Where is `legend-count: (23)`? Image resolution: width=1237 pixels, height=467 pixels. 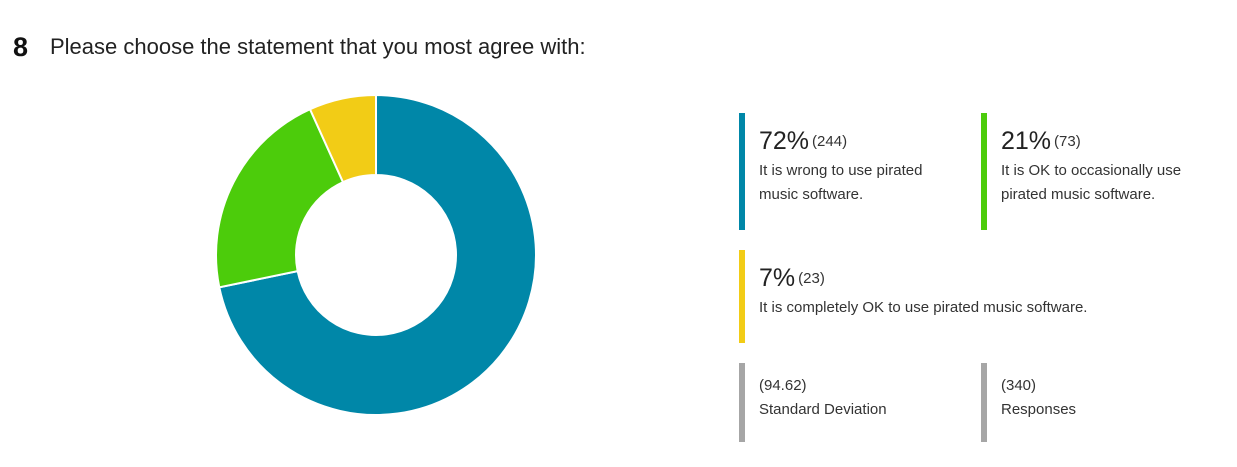 legend-count: (23) is located at coordinates (811, 278).